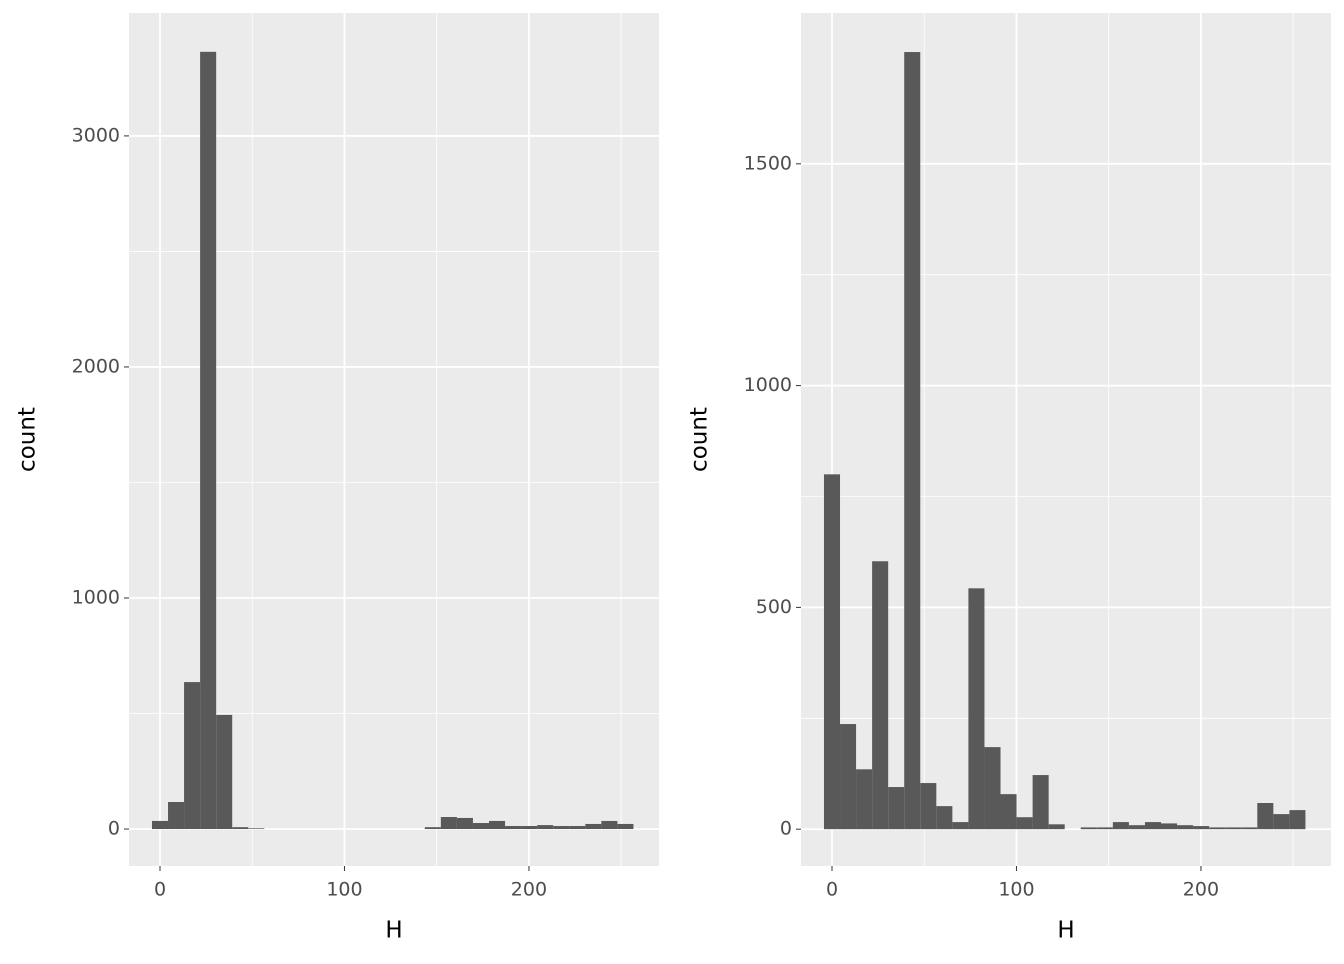 This screenshot has width=1344, height=964. What do you see at coordinates (96, 366) in the screenshot?
I see `y-tick-label: 2000` at bounding box center [96, 366].